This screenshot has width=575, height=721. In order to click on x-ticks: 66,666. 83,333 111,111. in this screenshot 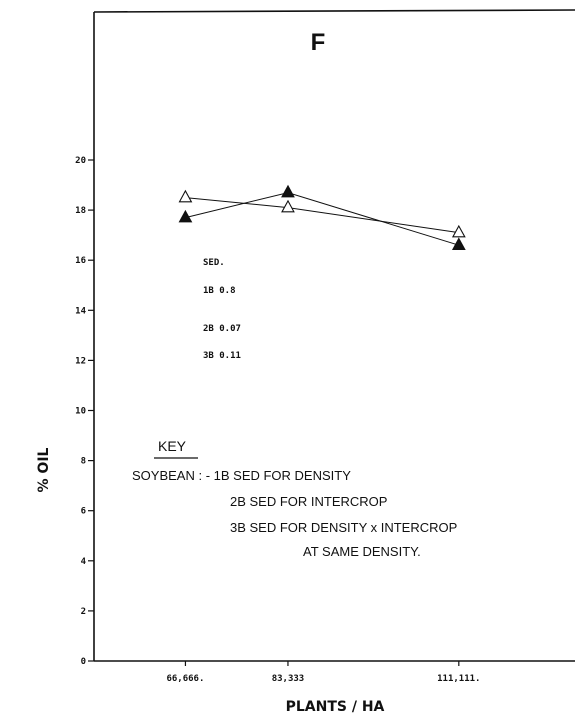, I will do `click(323, 672)`.